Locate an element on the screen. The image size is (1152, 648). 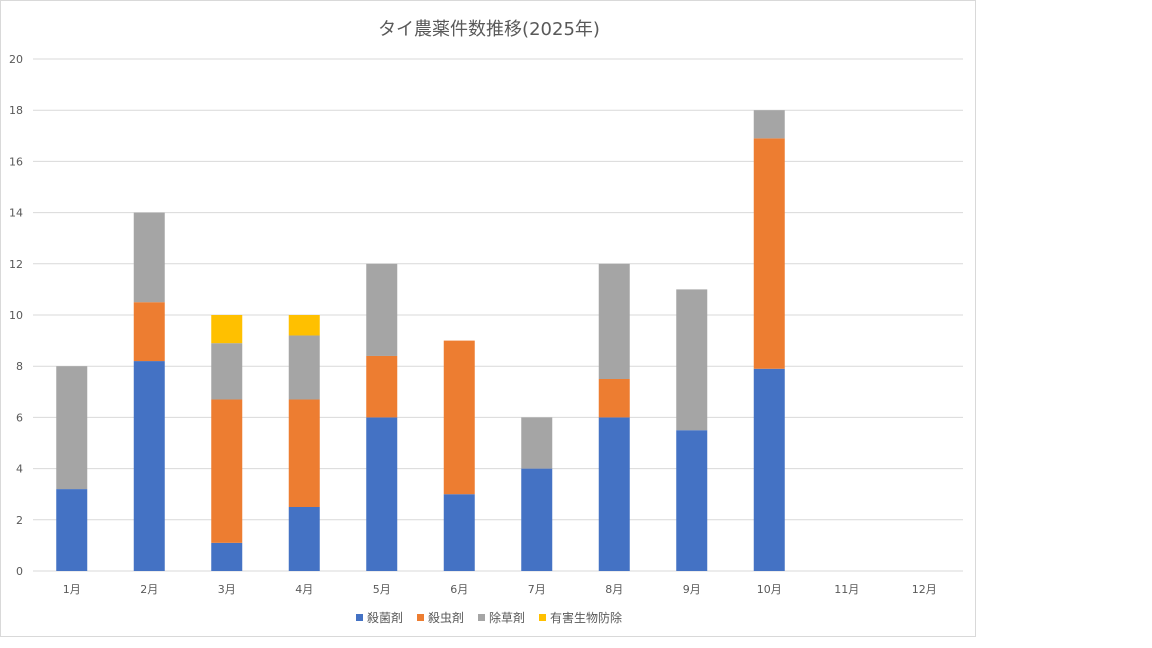
x-tick-label: 4月 is located at coordinates (304, 589).